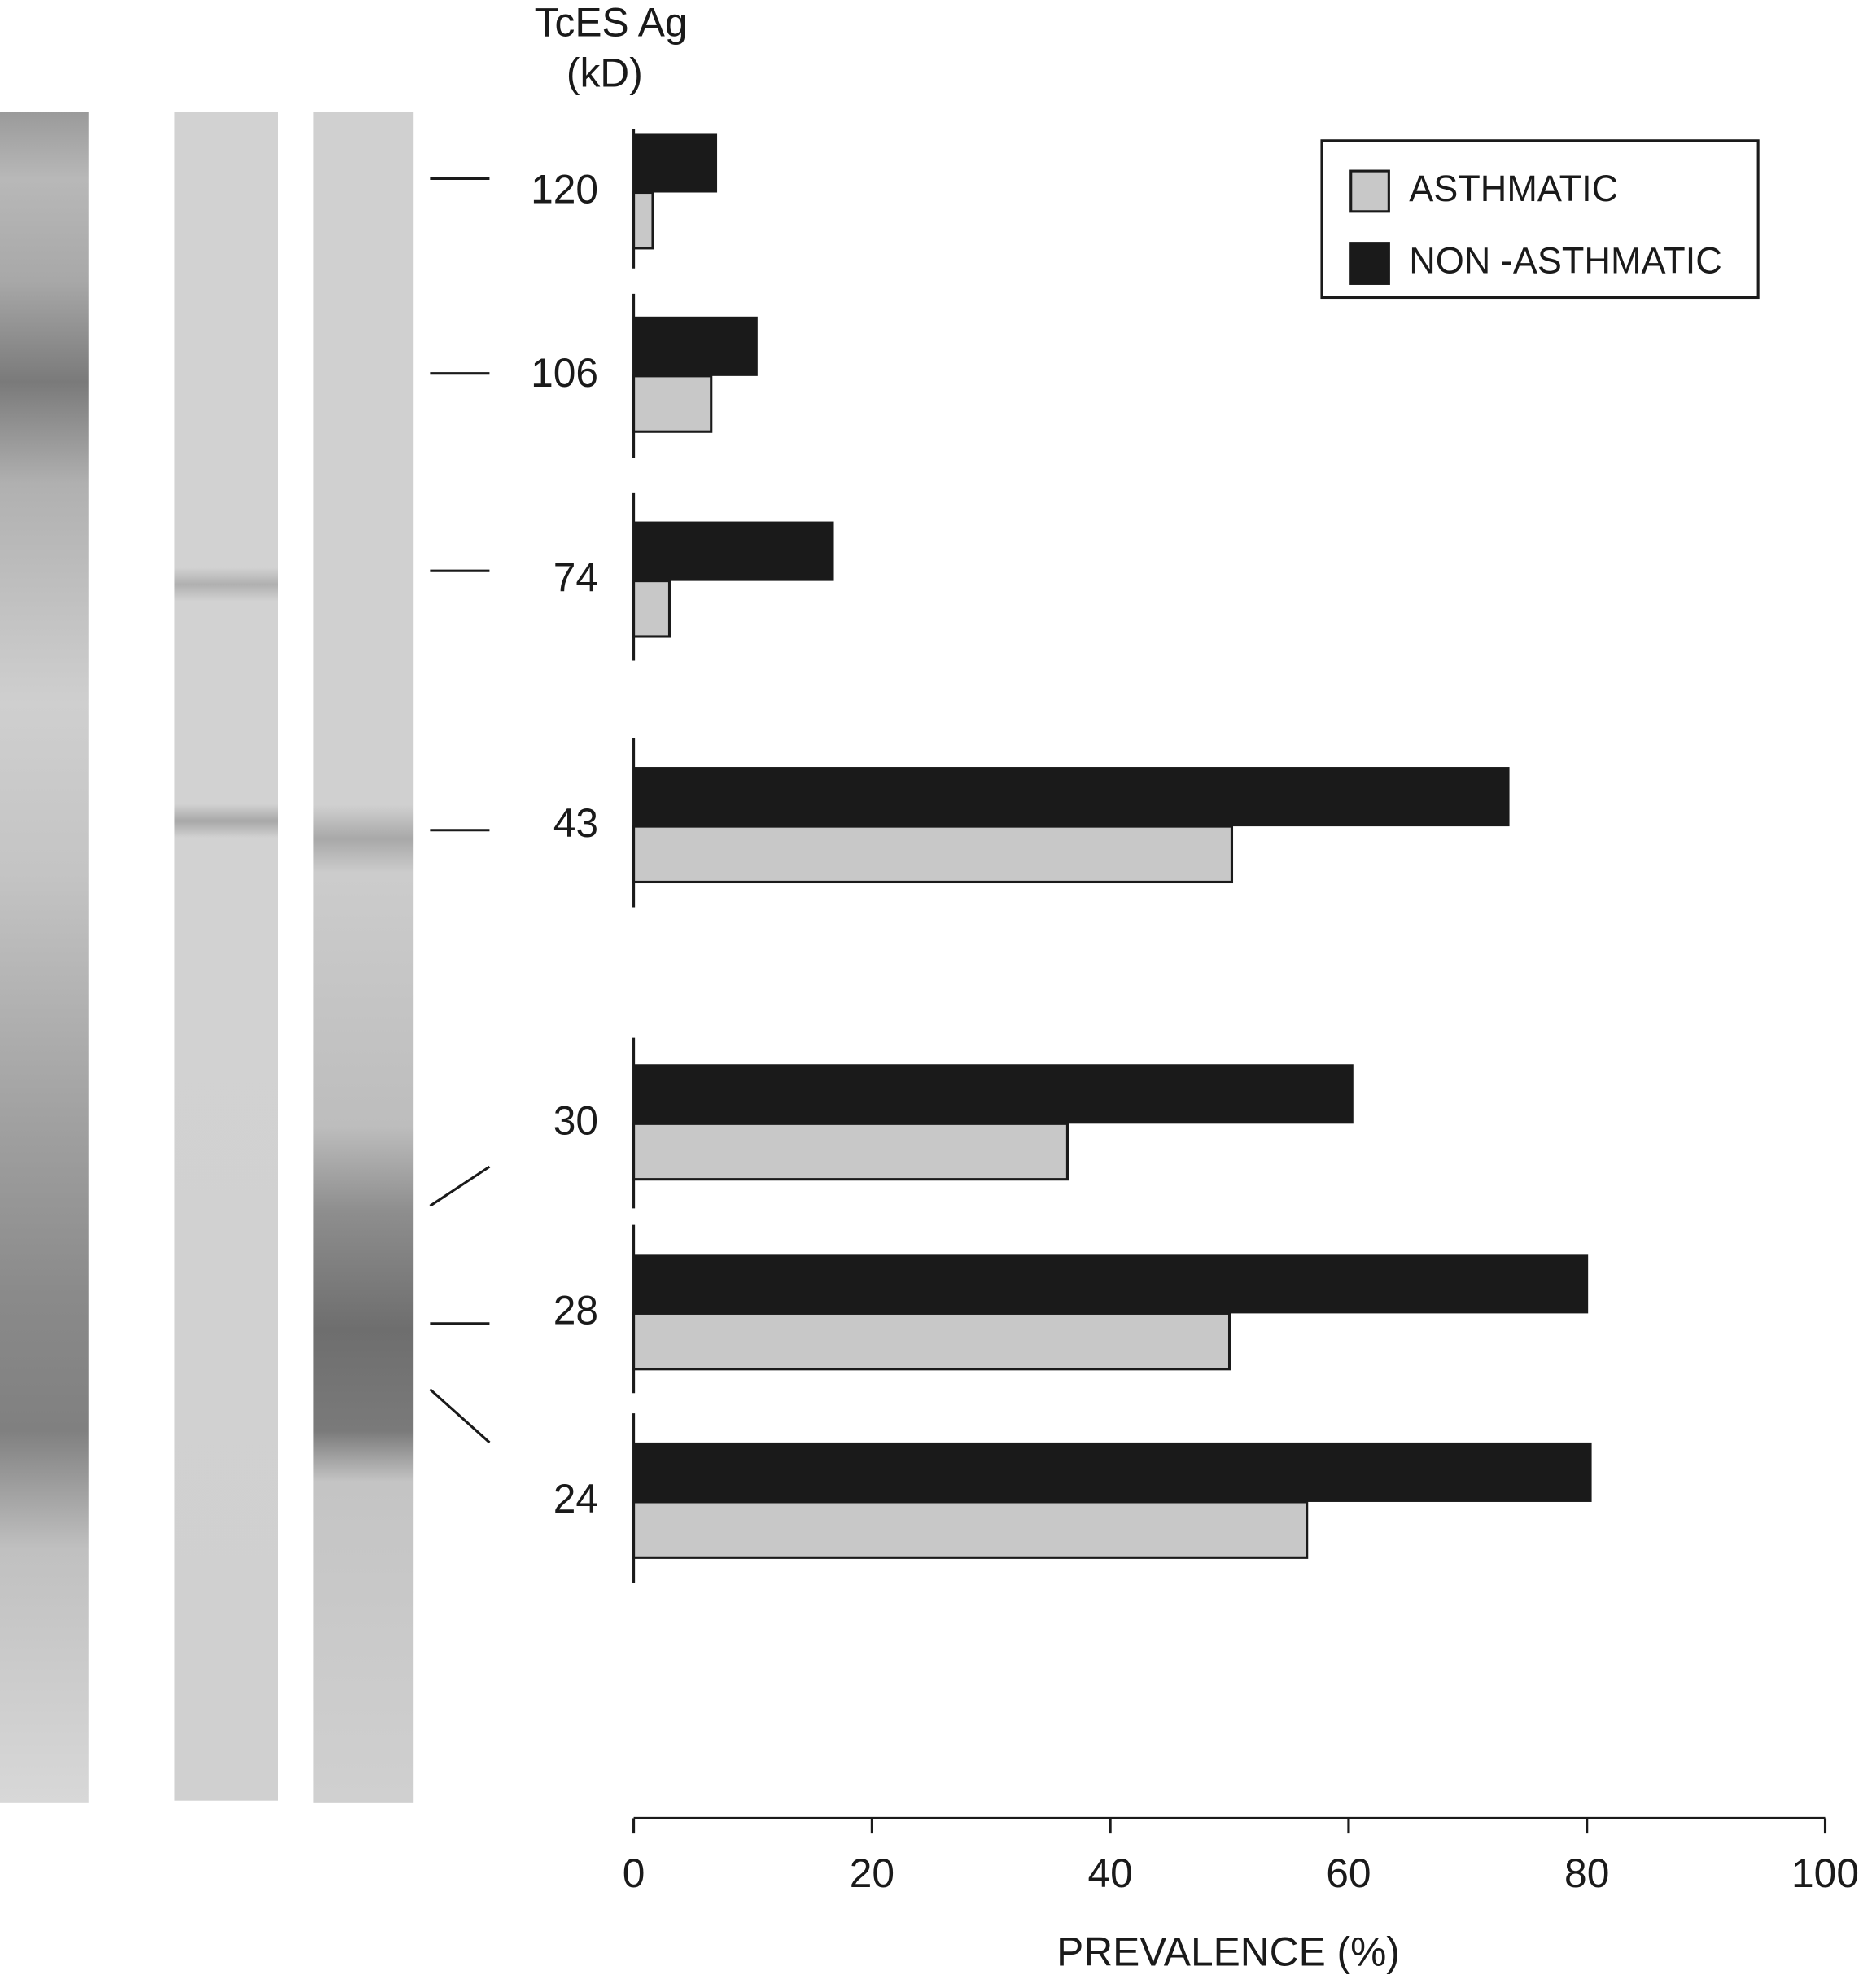 The image size is (1872, 1988). Describe the element at coordinates (634, 1873) in the screenshot. I see `x-tick-label: 0` at that location.